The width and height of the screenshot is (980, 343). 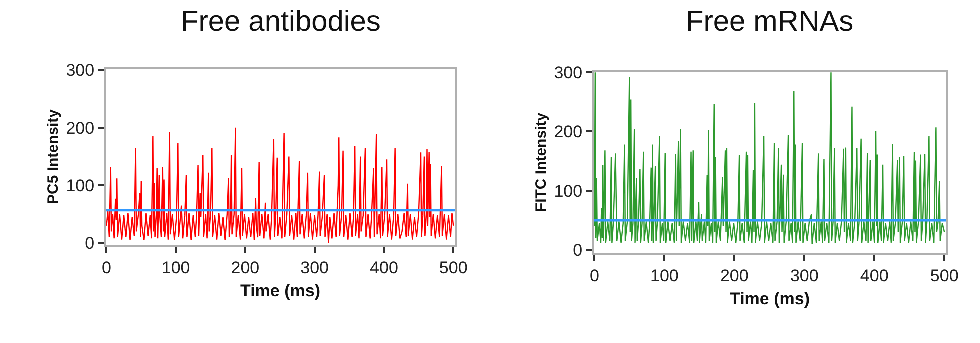 I want to click on line-series, so click(x=280, y=185).